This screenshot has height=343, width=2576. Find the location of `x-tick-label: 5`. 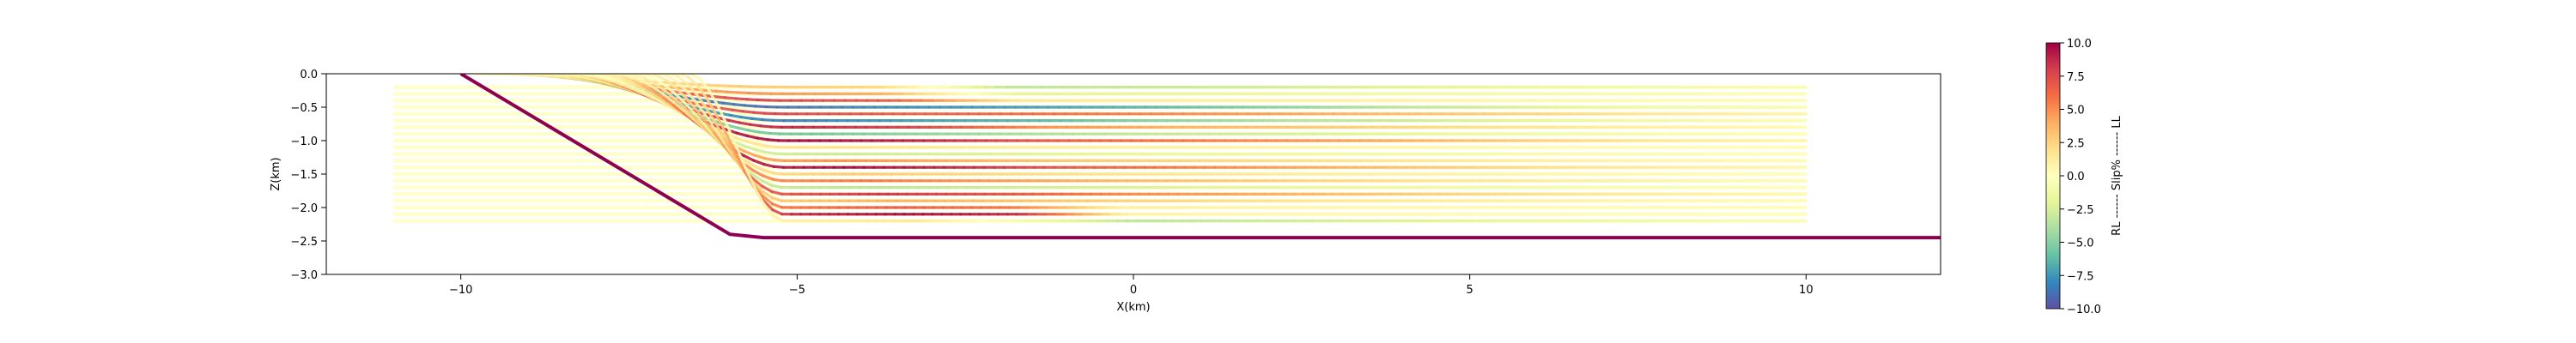

x-tick-label: 5 is located at coordinates (1470, 290).